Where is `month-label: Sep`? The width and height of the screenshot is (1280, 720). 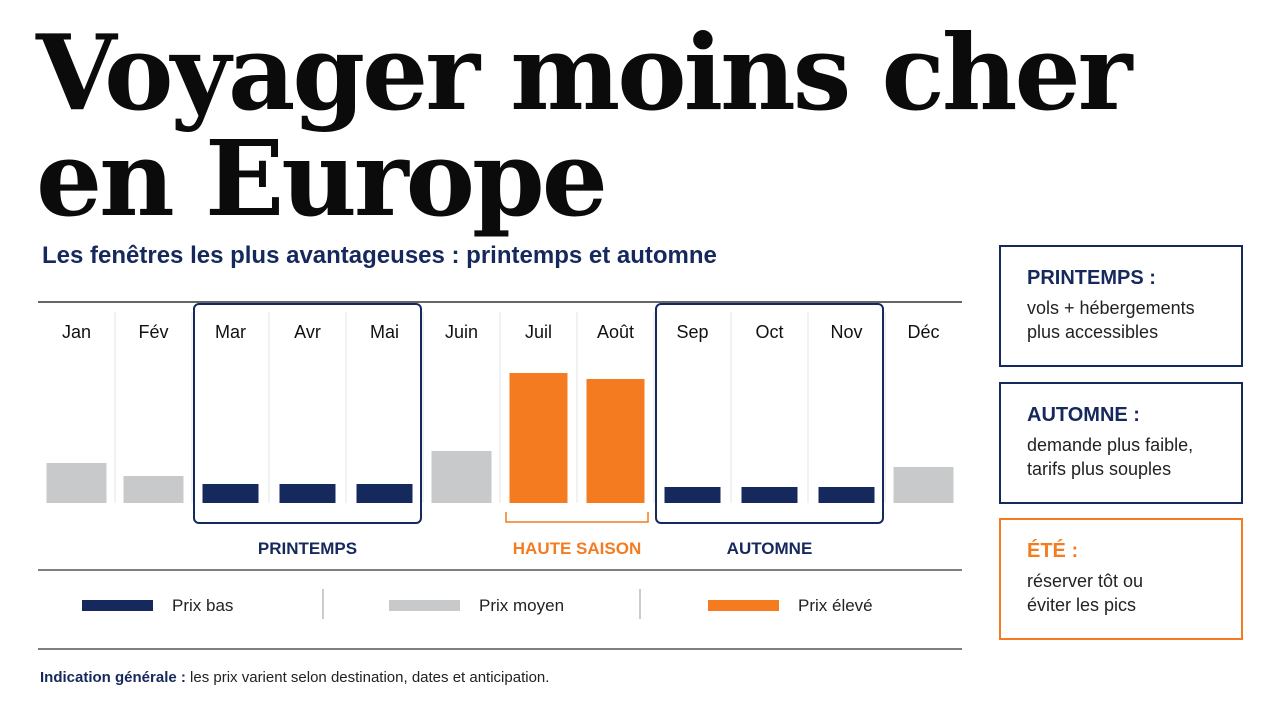
month-label: Sep is located at coordinates (692, 332).